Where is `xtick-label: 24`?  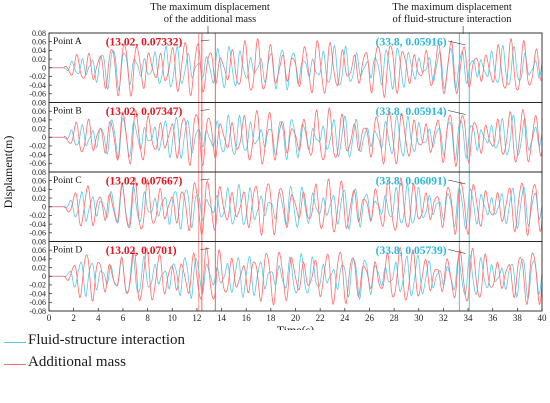
xtick-label: 24 is located at coordinates (345, 318).